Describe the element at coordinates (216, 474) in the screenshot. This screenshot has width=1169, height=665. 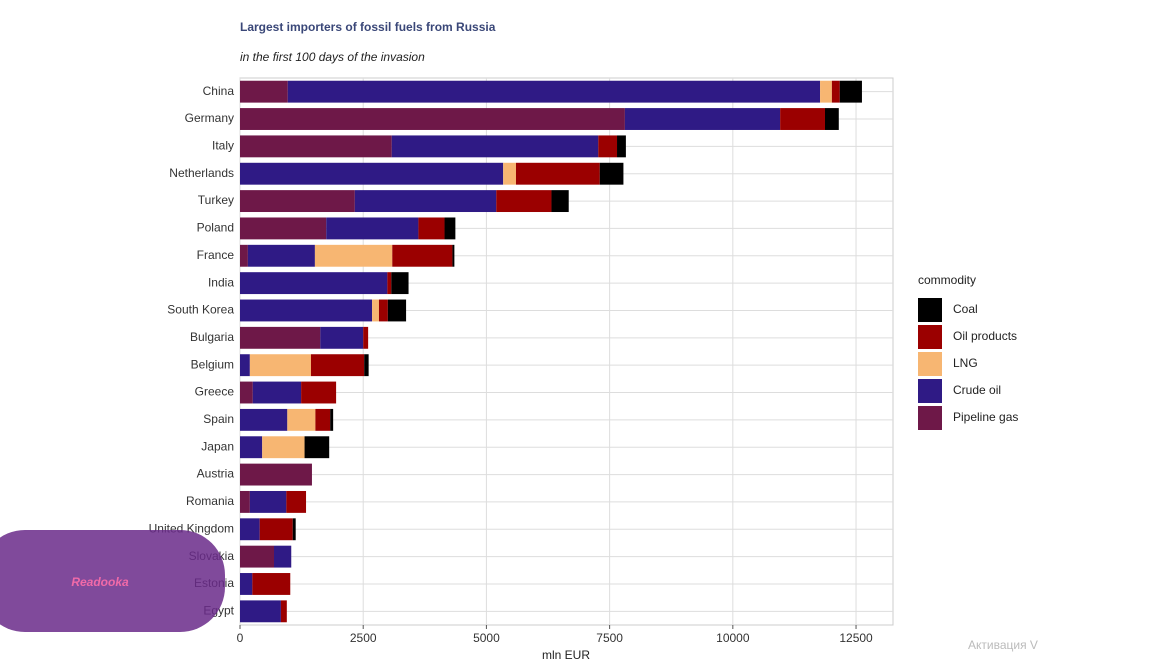
I see `y-tick-label: Austria` at that location.